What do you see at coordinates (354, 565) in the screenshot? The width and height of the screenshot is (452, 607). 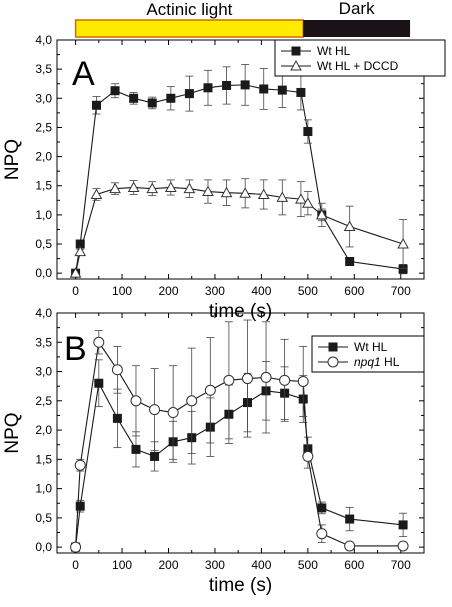 I see `x-tick-label: 600` at bounding box center [354, 565].